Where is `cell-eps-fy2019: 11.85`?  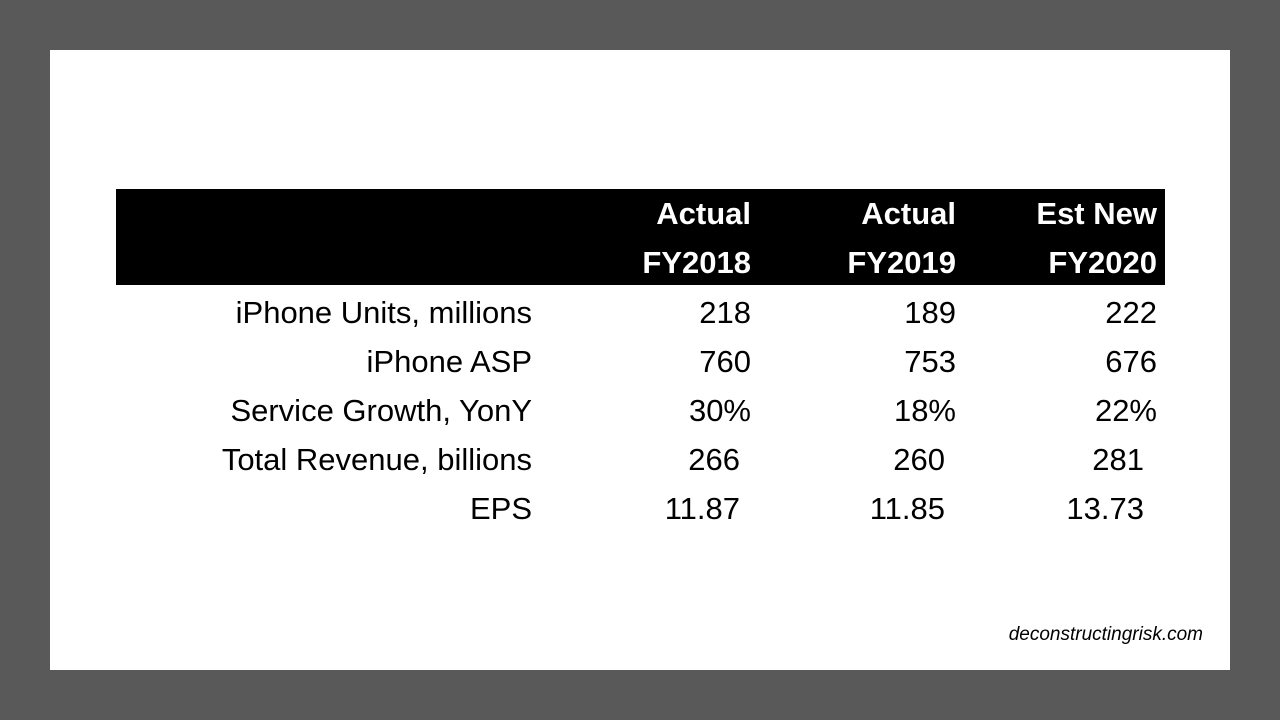 cell-eps-fy2019: 11.85 is located at coordinates (907, 508).